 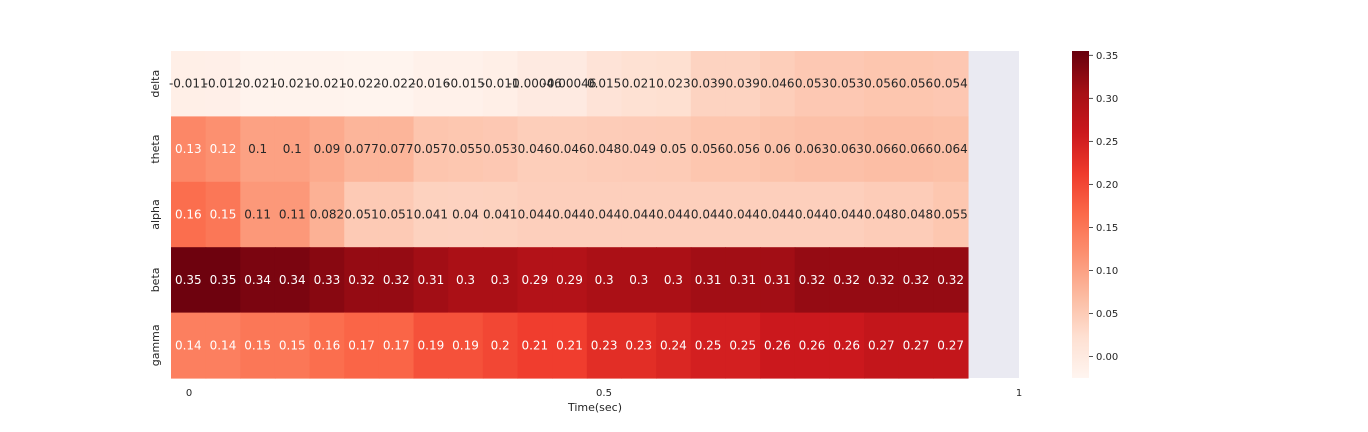 I want to click on cell-annotation: 0.16, so click(x=327, y=345).